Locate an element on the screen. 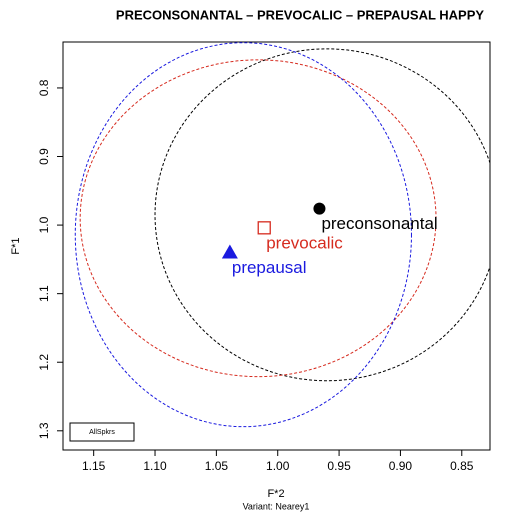 This screenshot has height=517, width=515. point-label: preconsonantal is located at coordinates (379, 223).